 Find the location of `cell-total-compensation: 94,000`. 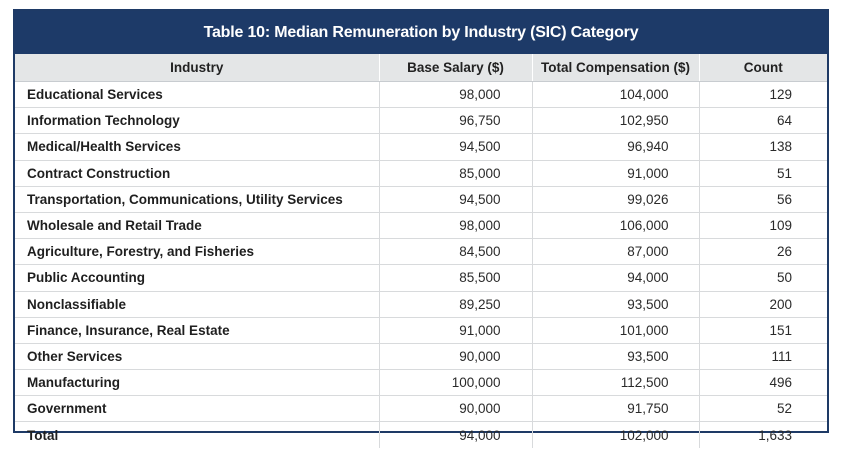

cell-total-compensation: 94,000 is located at coordinates (616, 278).